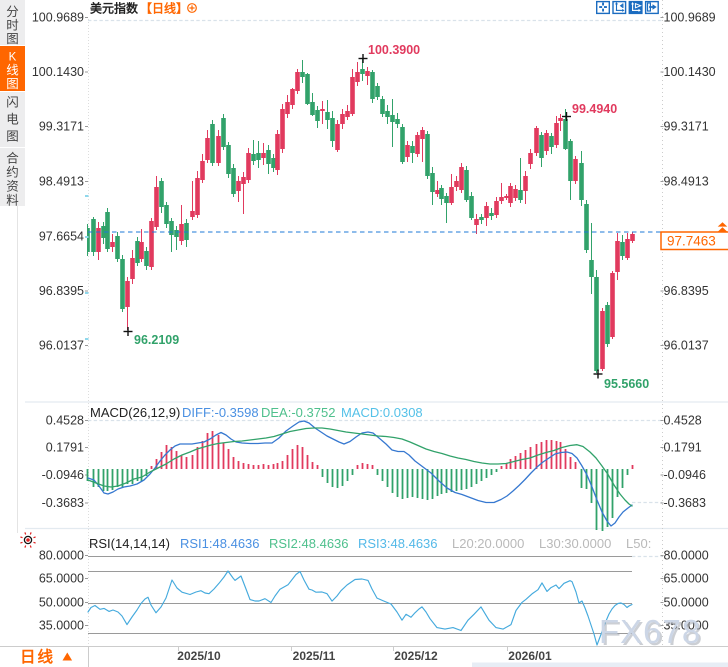 This screenshot has height=667, width=728. What do you see at coordinates (61, 237) in the screenshot?
I see `svg-text: 97.6654` at bounding box center [61, 237].